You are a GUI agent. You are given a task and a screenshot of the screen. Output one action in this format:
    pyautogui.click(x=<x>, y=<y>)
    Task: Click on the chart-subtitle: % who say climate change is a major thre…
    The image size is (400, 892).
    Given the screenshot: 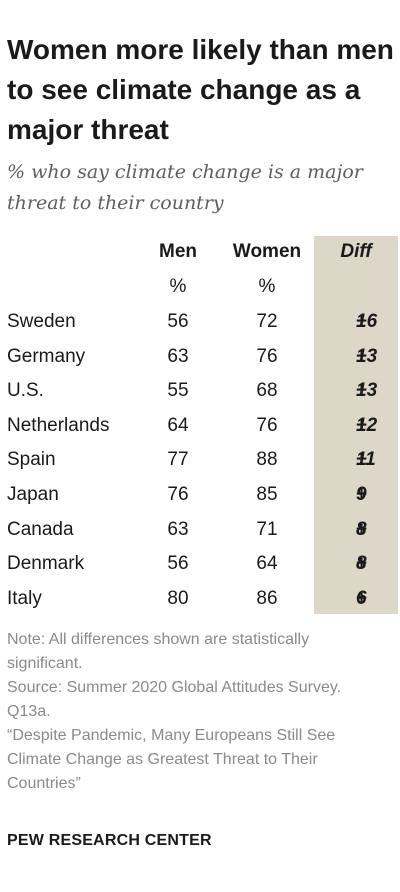 What is the action you would take?
    pyautogui.click(x=185, y=187)
    